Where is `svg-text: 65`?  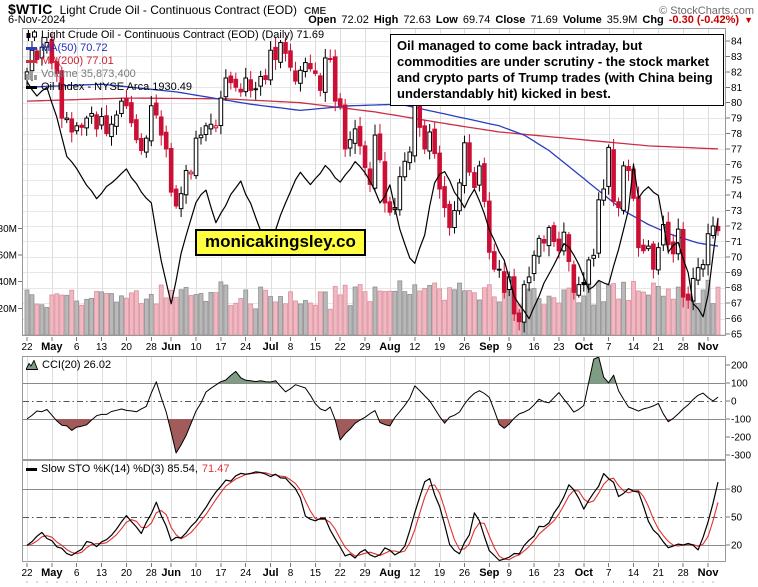 svg-text: 65 is located at coordinates (737, 334).